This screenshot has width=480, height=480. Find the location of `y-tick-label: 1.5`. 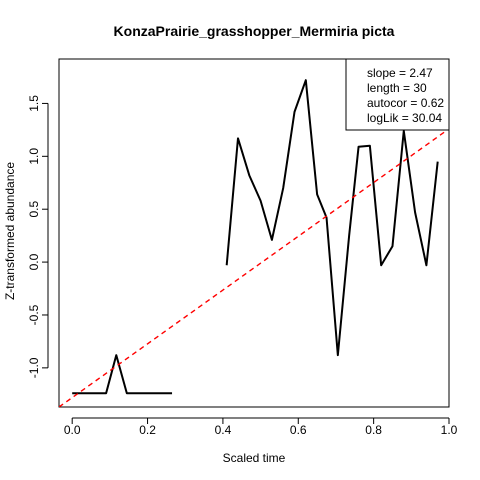

y-tick-label: 1.5 is located at coordinates (34, 103).